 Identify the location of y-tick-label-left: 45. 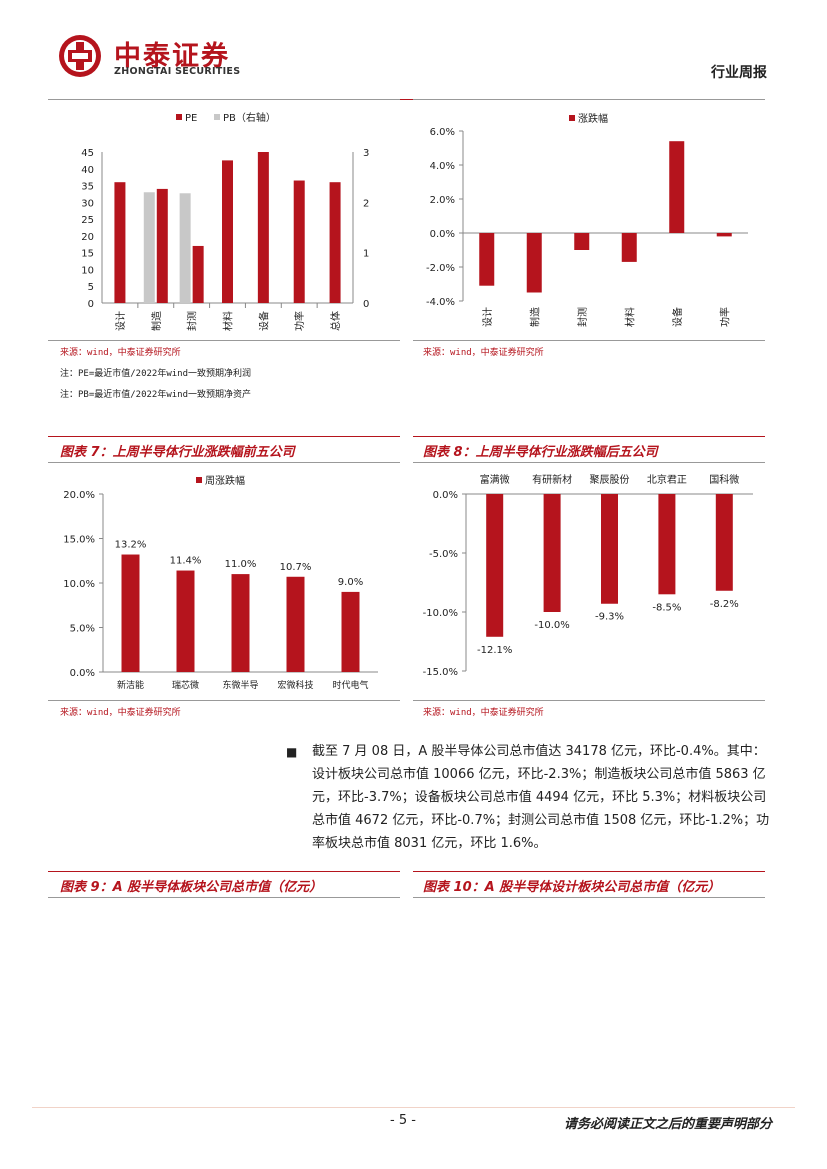
(87, 153).